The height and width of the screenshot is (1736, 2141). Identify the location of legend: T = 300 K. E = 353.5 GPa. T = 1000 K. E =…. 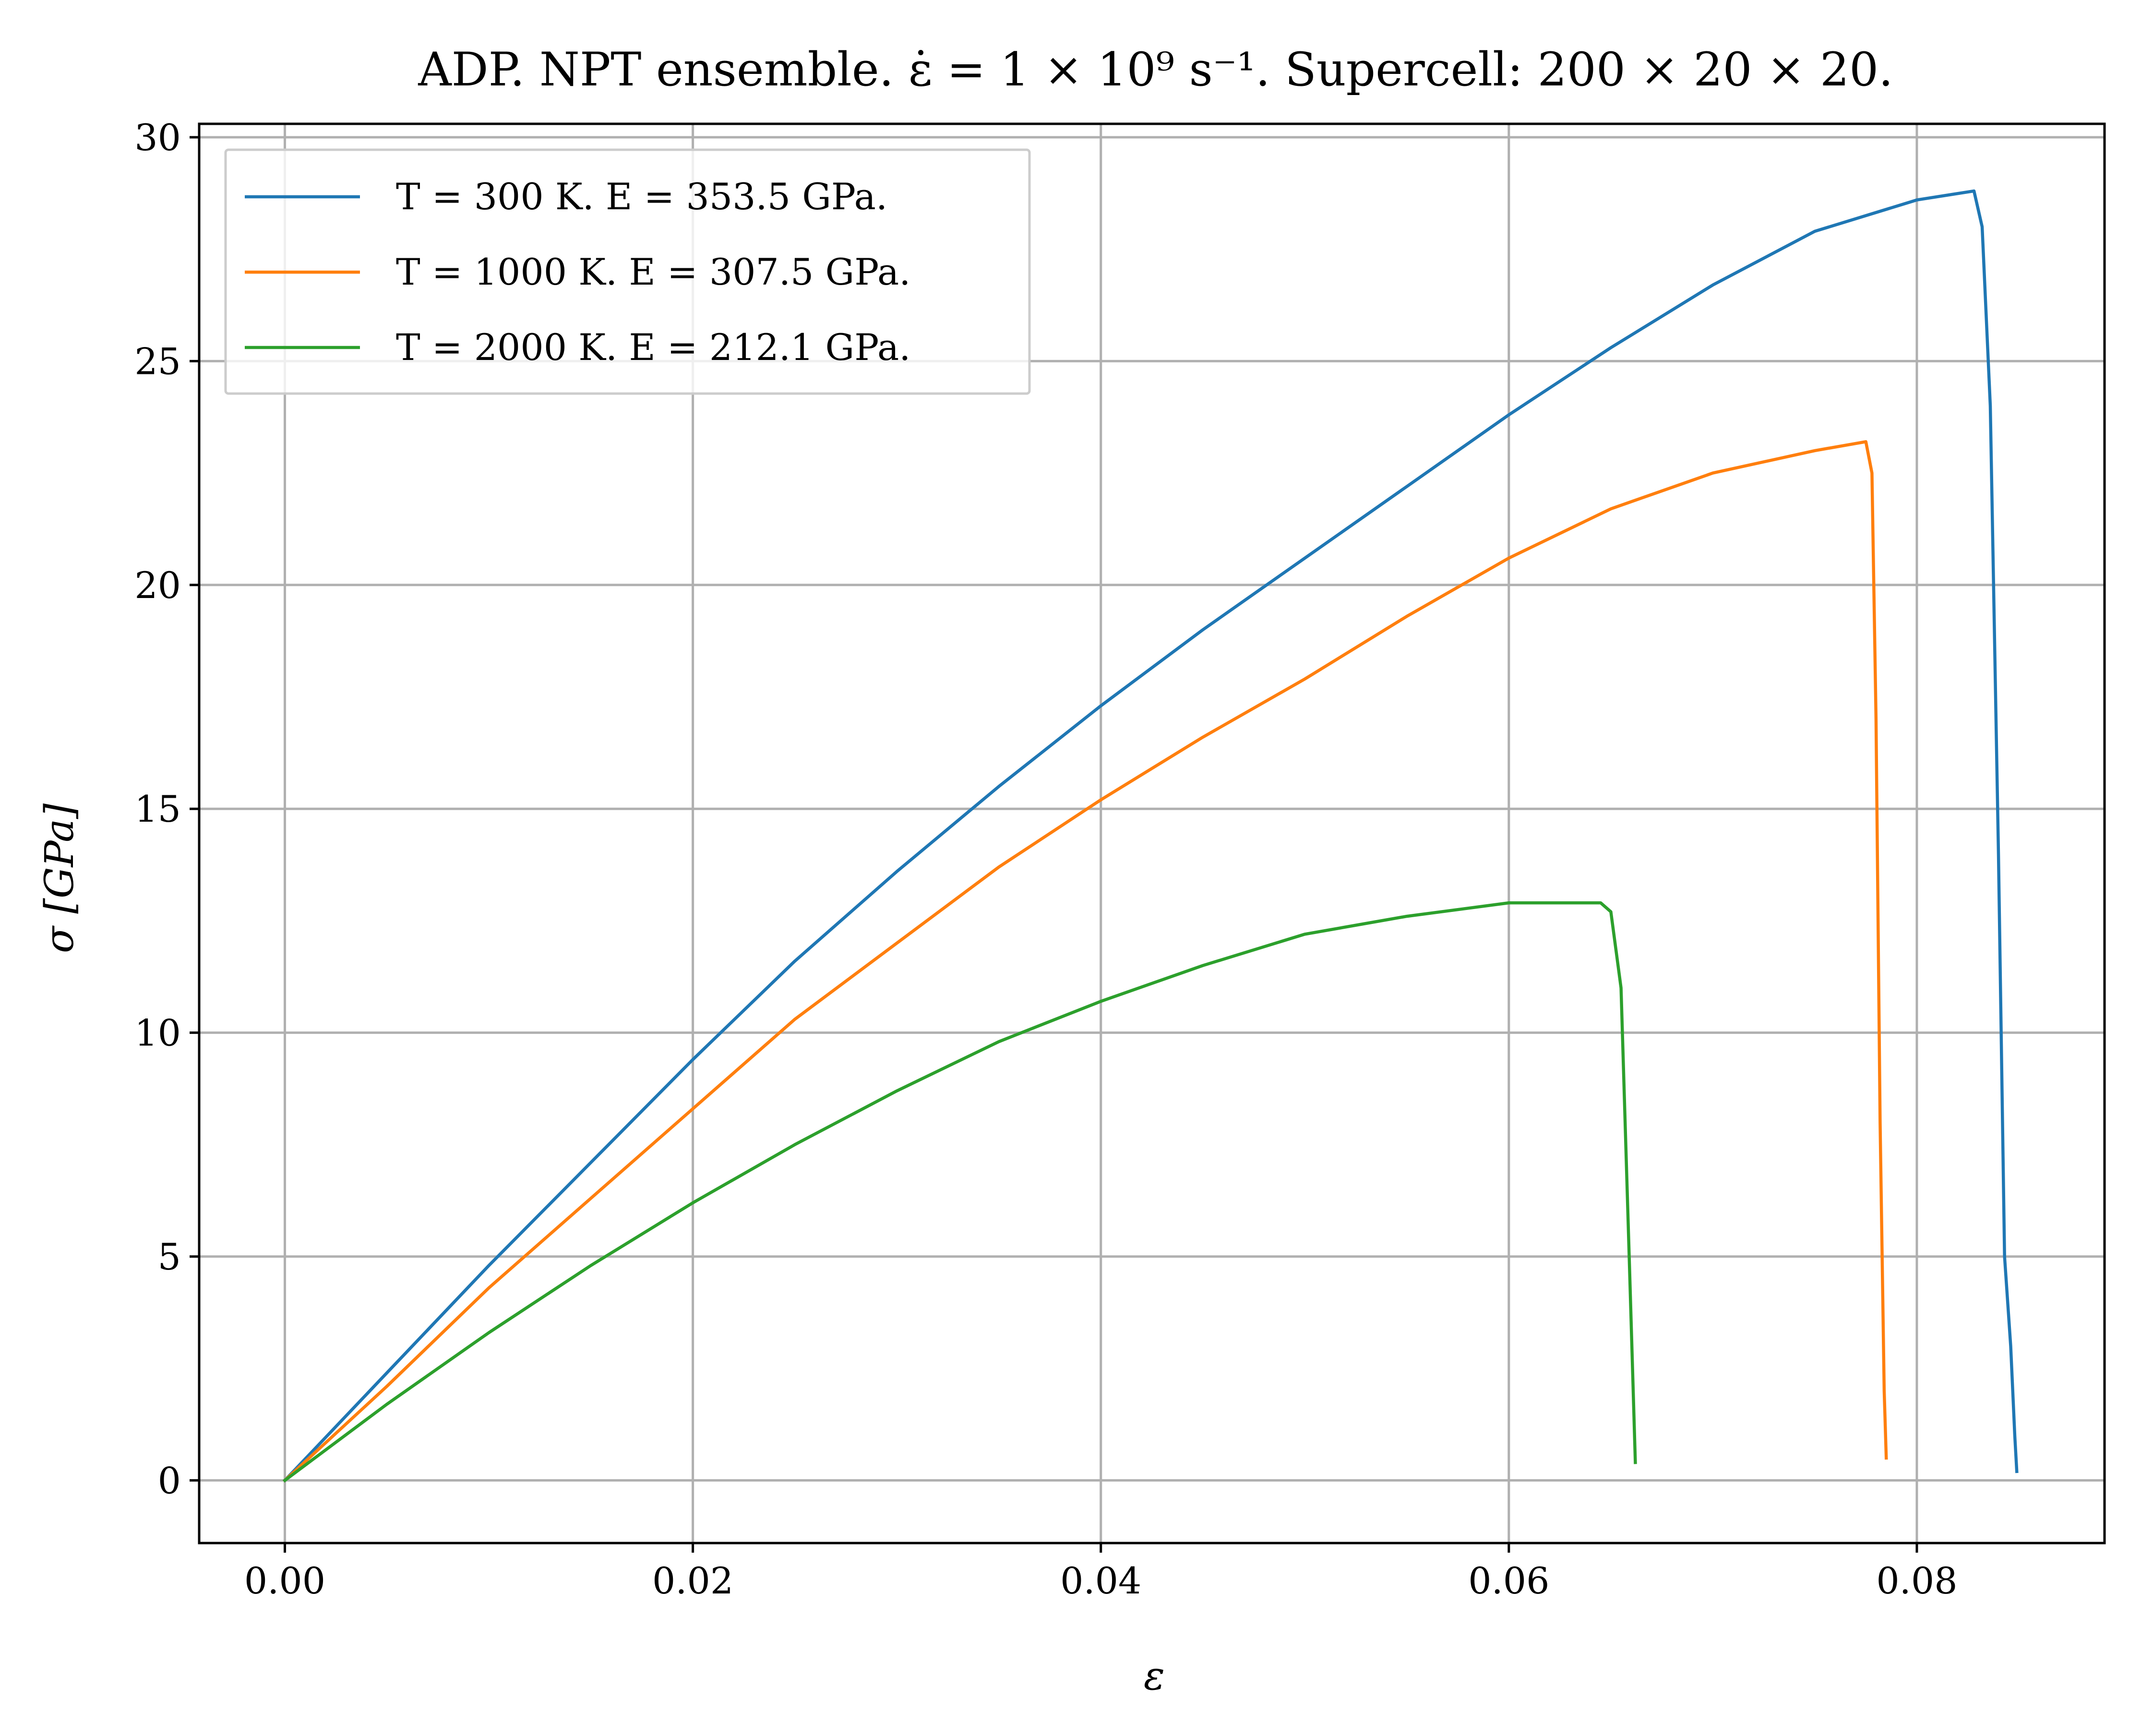
(628, 271).